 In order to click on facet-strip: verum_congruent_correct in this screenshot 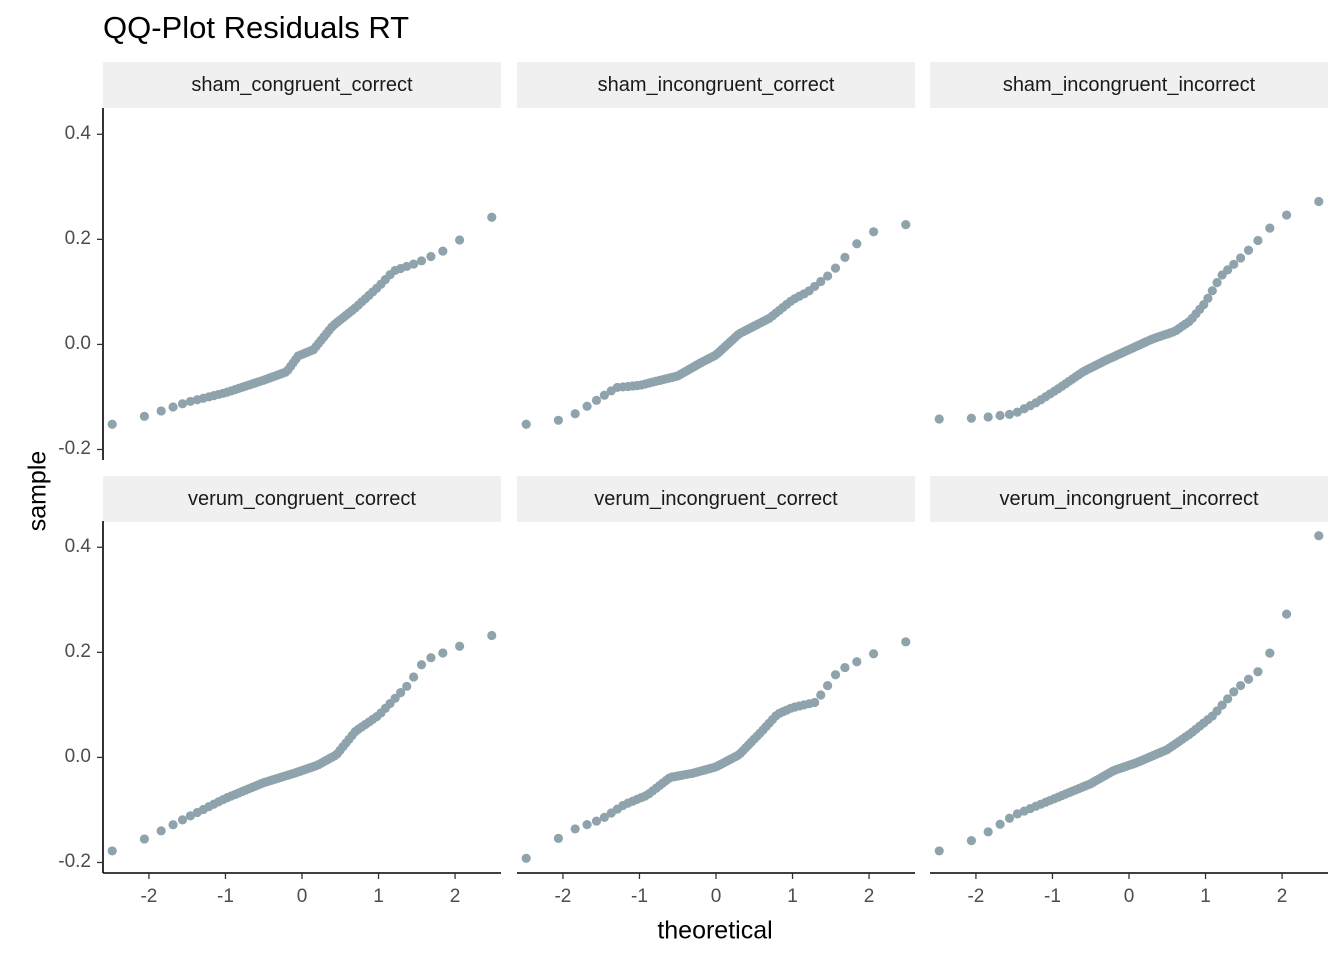, I will do `click(302, 499)`.